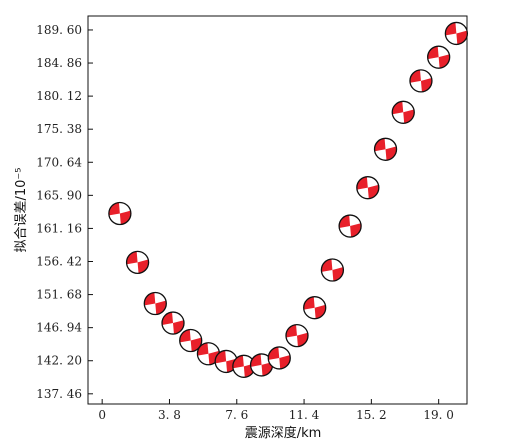 This screenshot has width=509, height=443. I want to click on y-tick-label: 146. 94, so click(59, 328).